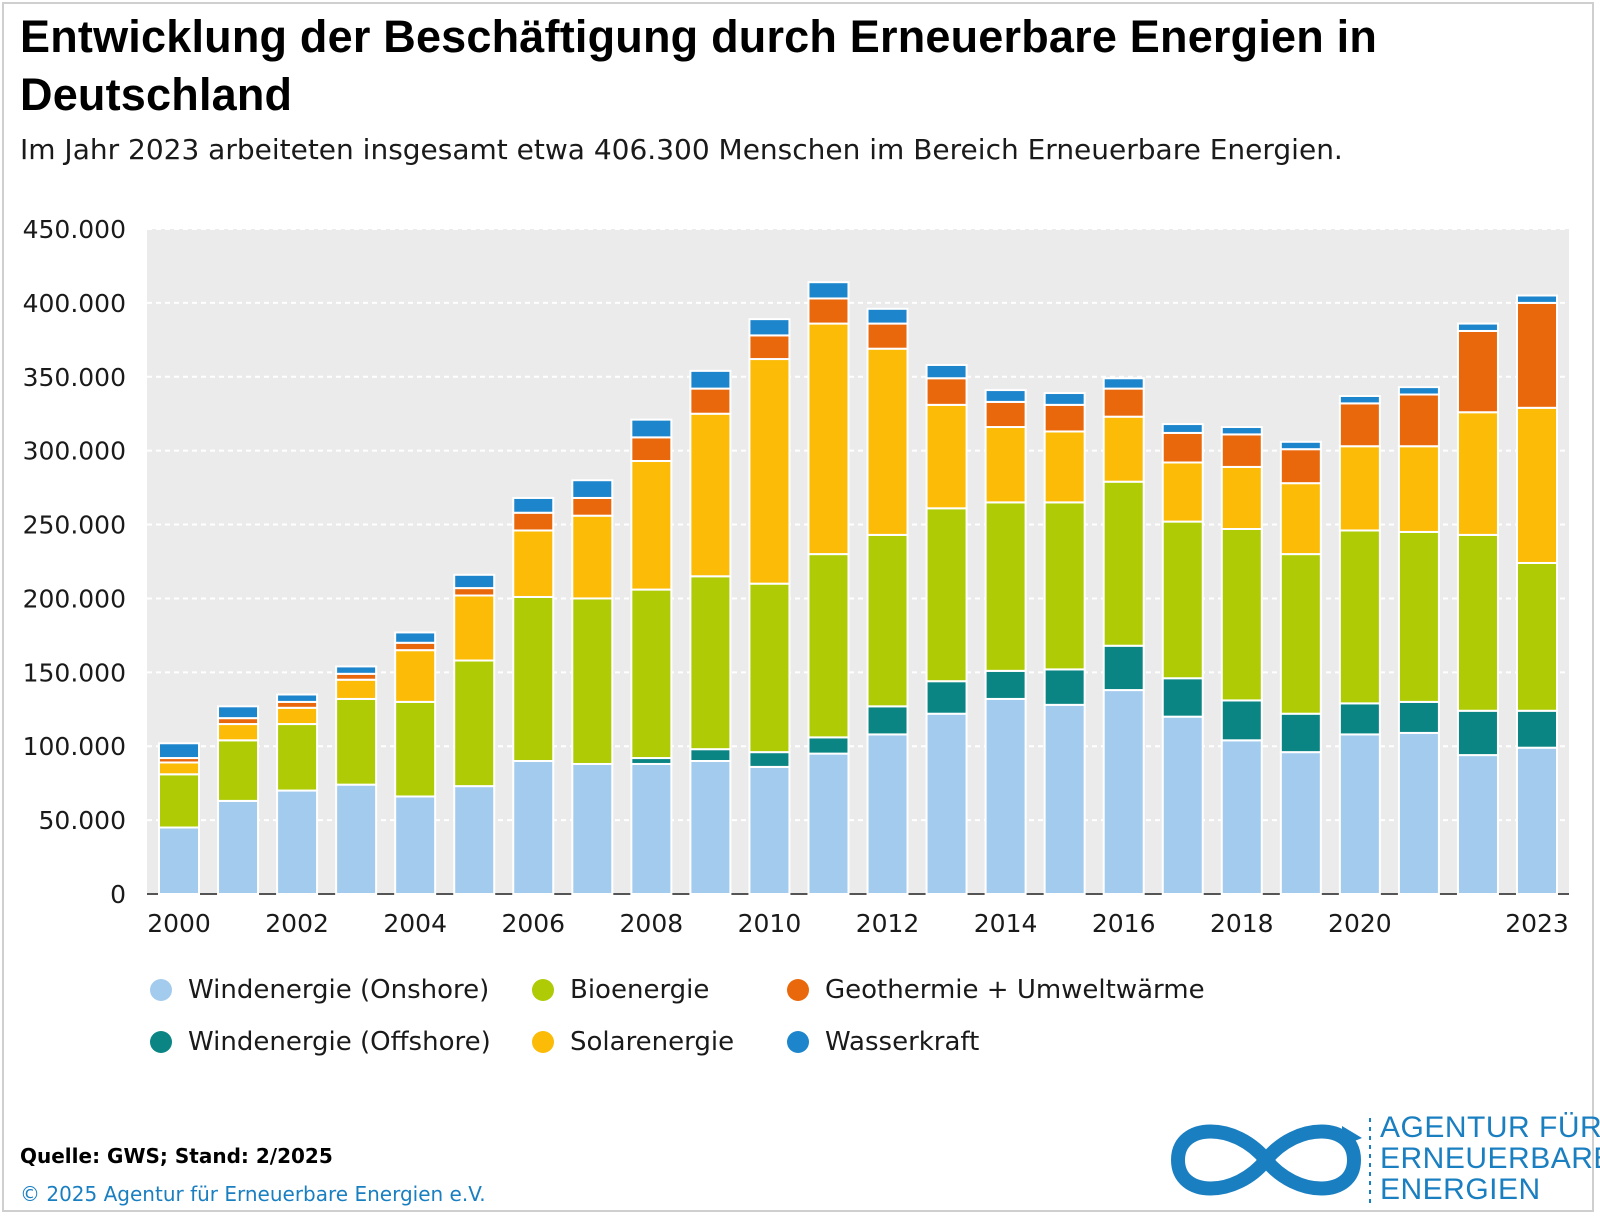  I want to click on y-tick-label: 0, so click(118, 894).